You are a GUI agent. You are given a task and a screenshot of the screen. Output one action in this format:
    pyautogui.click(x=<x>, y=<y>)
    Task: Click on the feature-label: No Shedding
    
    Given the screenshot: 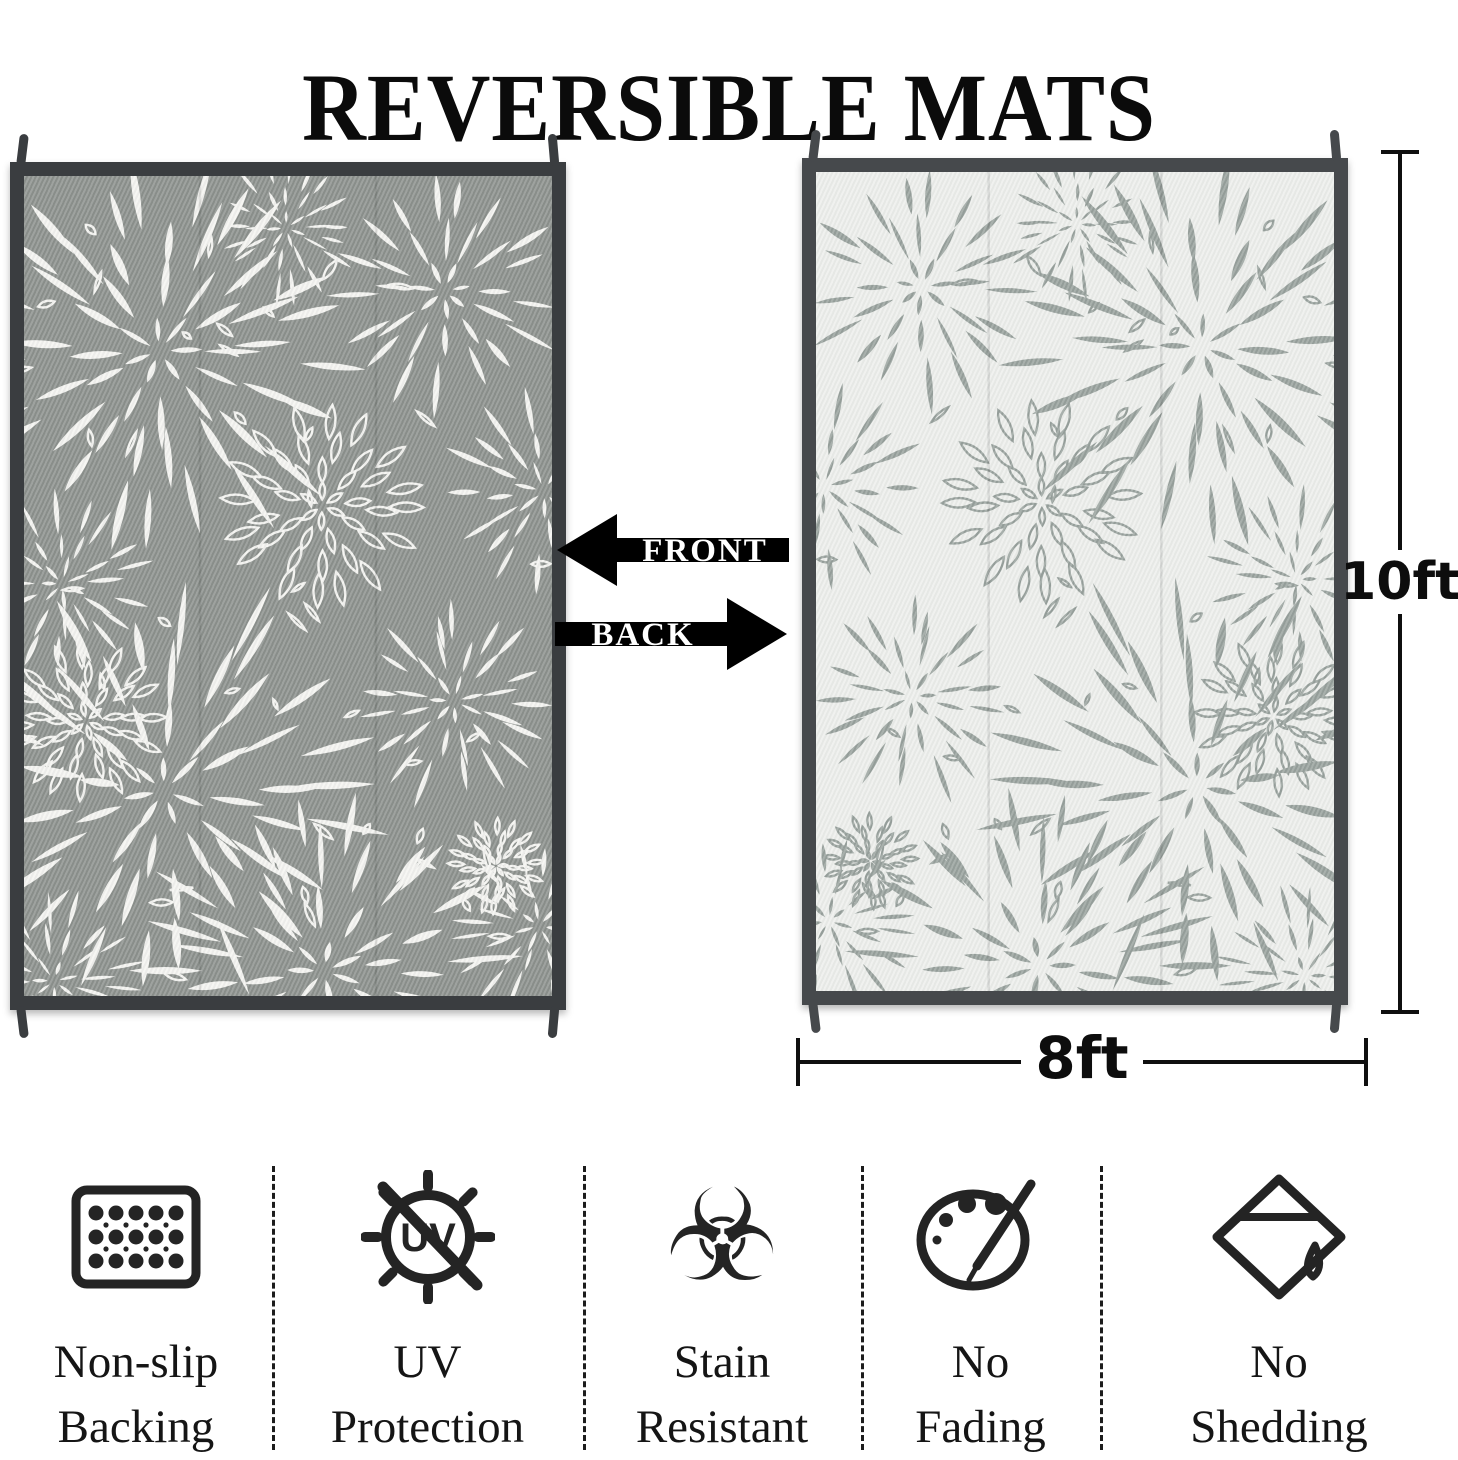 What is the action you would take?
    pyautogui.click(x=1279, y=1395)
    